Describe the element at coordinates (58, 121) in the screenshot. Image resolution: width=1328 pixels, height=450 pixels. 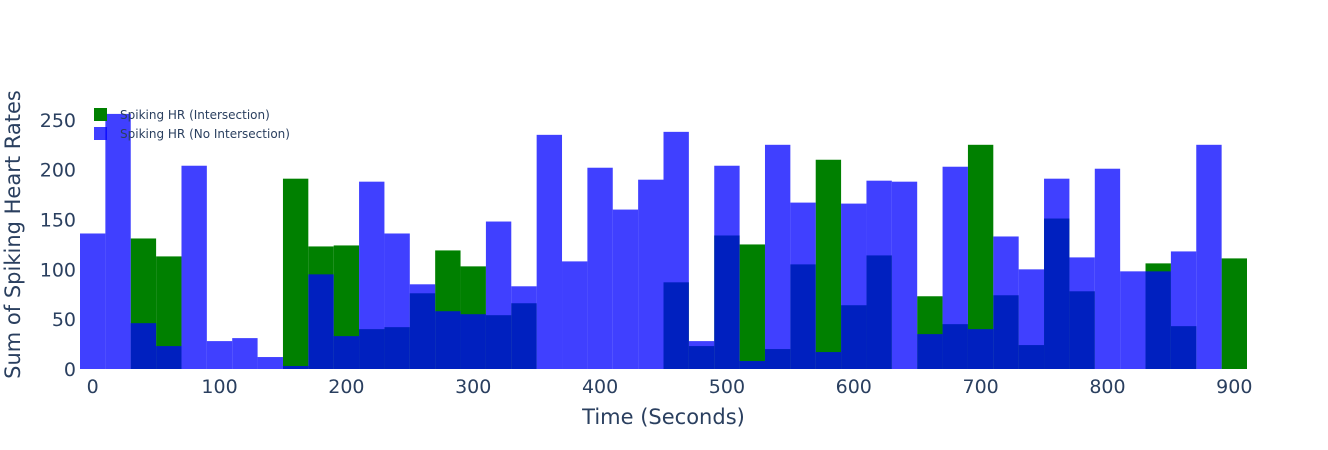
I see `y-tick-label: 250` at that location.